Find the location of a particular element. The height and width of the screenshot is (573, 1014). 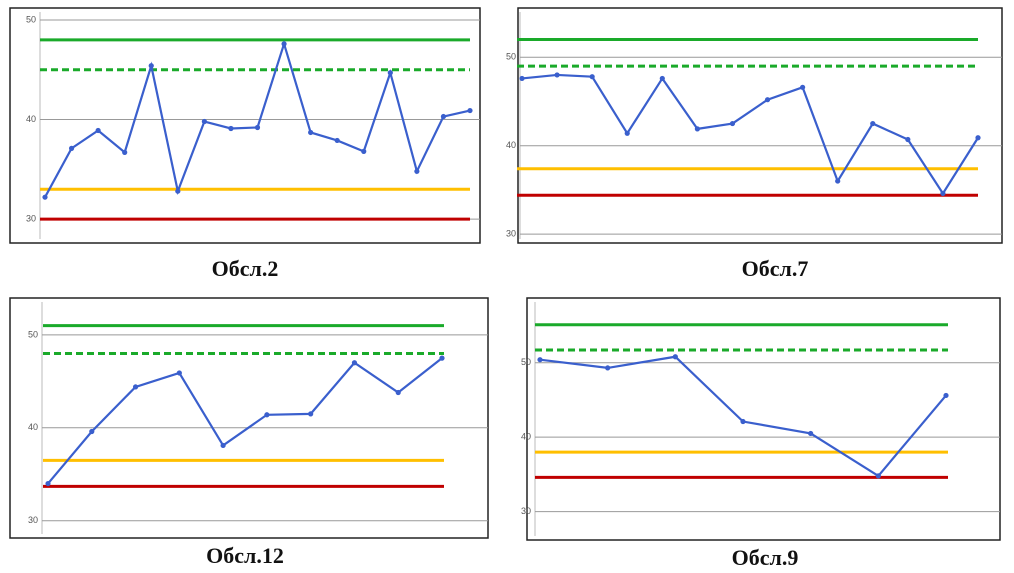

caption: Обсл.7 is located at coordinates (775, 268).